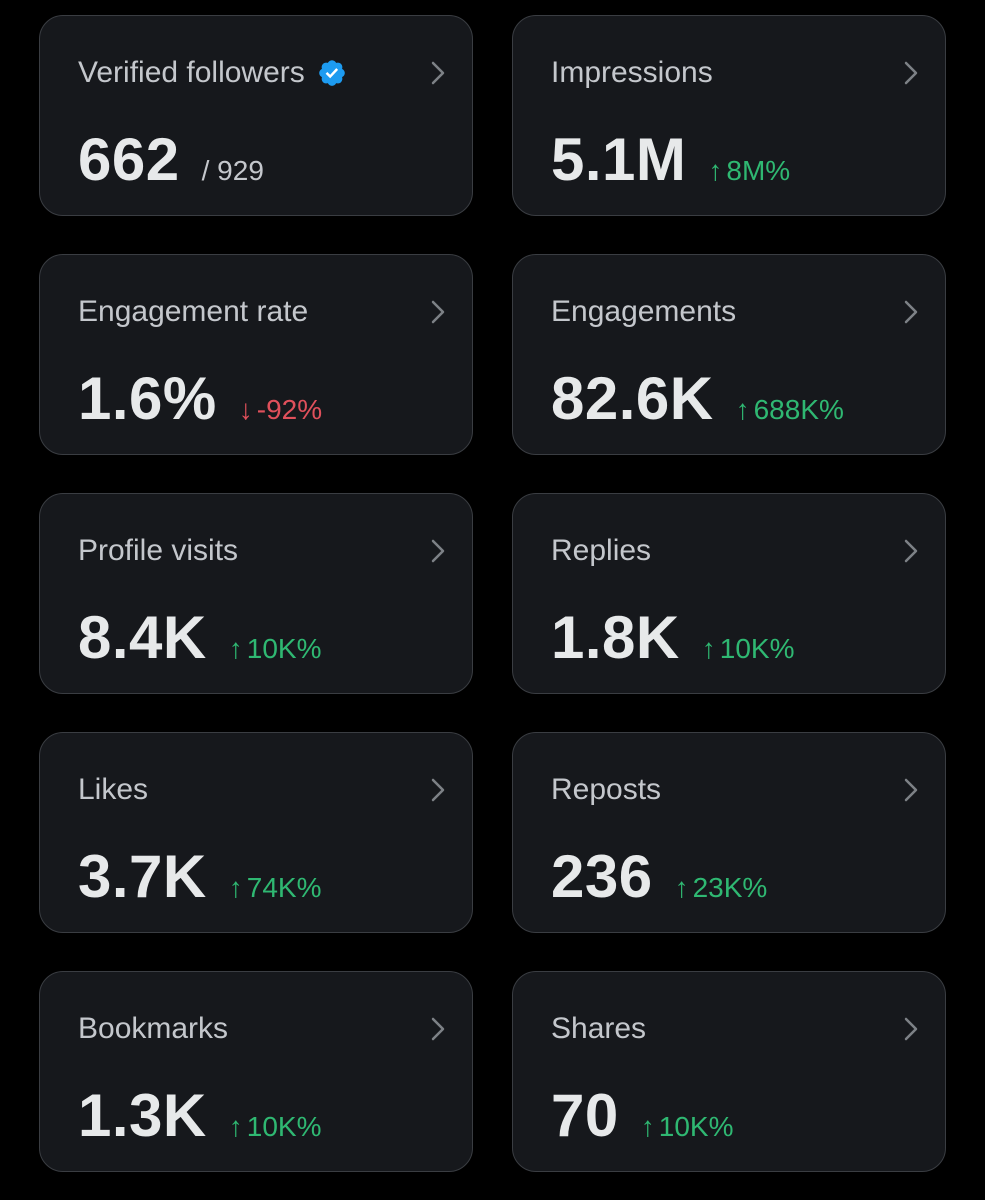 This screenshot has width=985, height=1200. I want to click on card-title: Replies, so click(601, 550).